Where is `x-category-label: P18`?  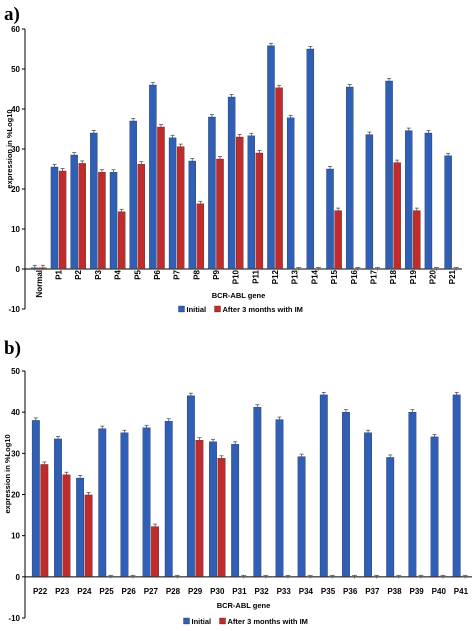 x-category-label: P18 is located at coordinates (393, 276).